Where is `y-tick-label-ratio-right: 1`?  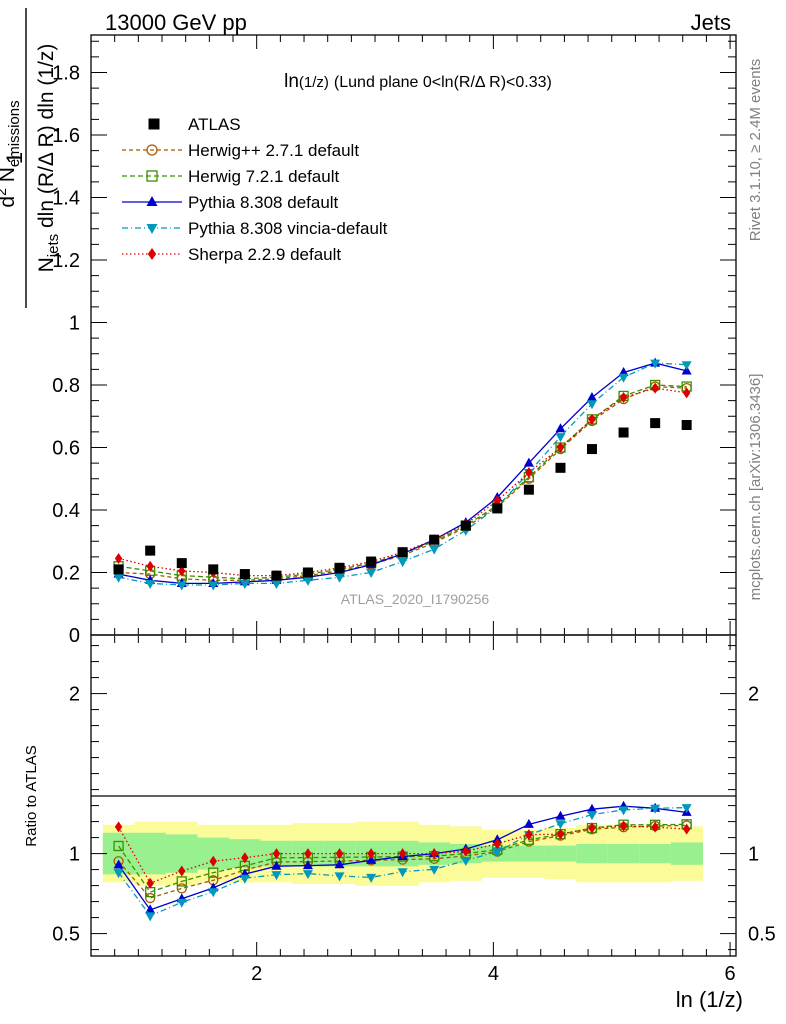
y-tick-label-ratio-right: 1 is located at coordinates (753, 855).